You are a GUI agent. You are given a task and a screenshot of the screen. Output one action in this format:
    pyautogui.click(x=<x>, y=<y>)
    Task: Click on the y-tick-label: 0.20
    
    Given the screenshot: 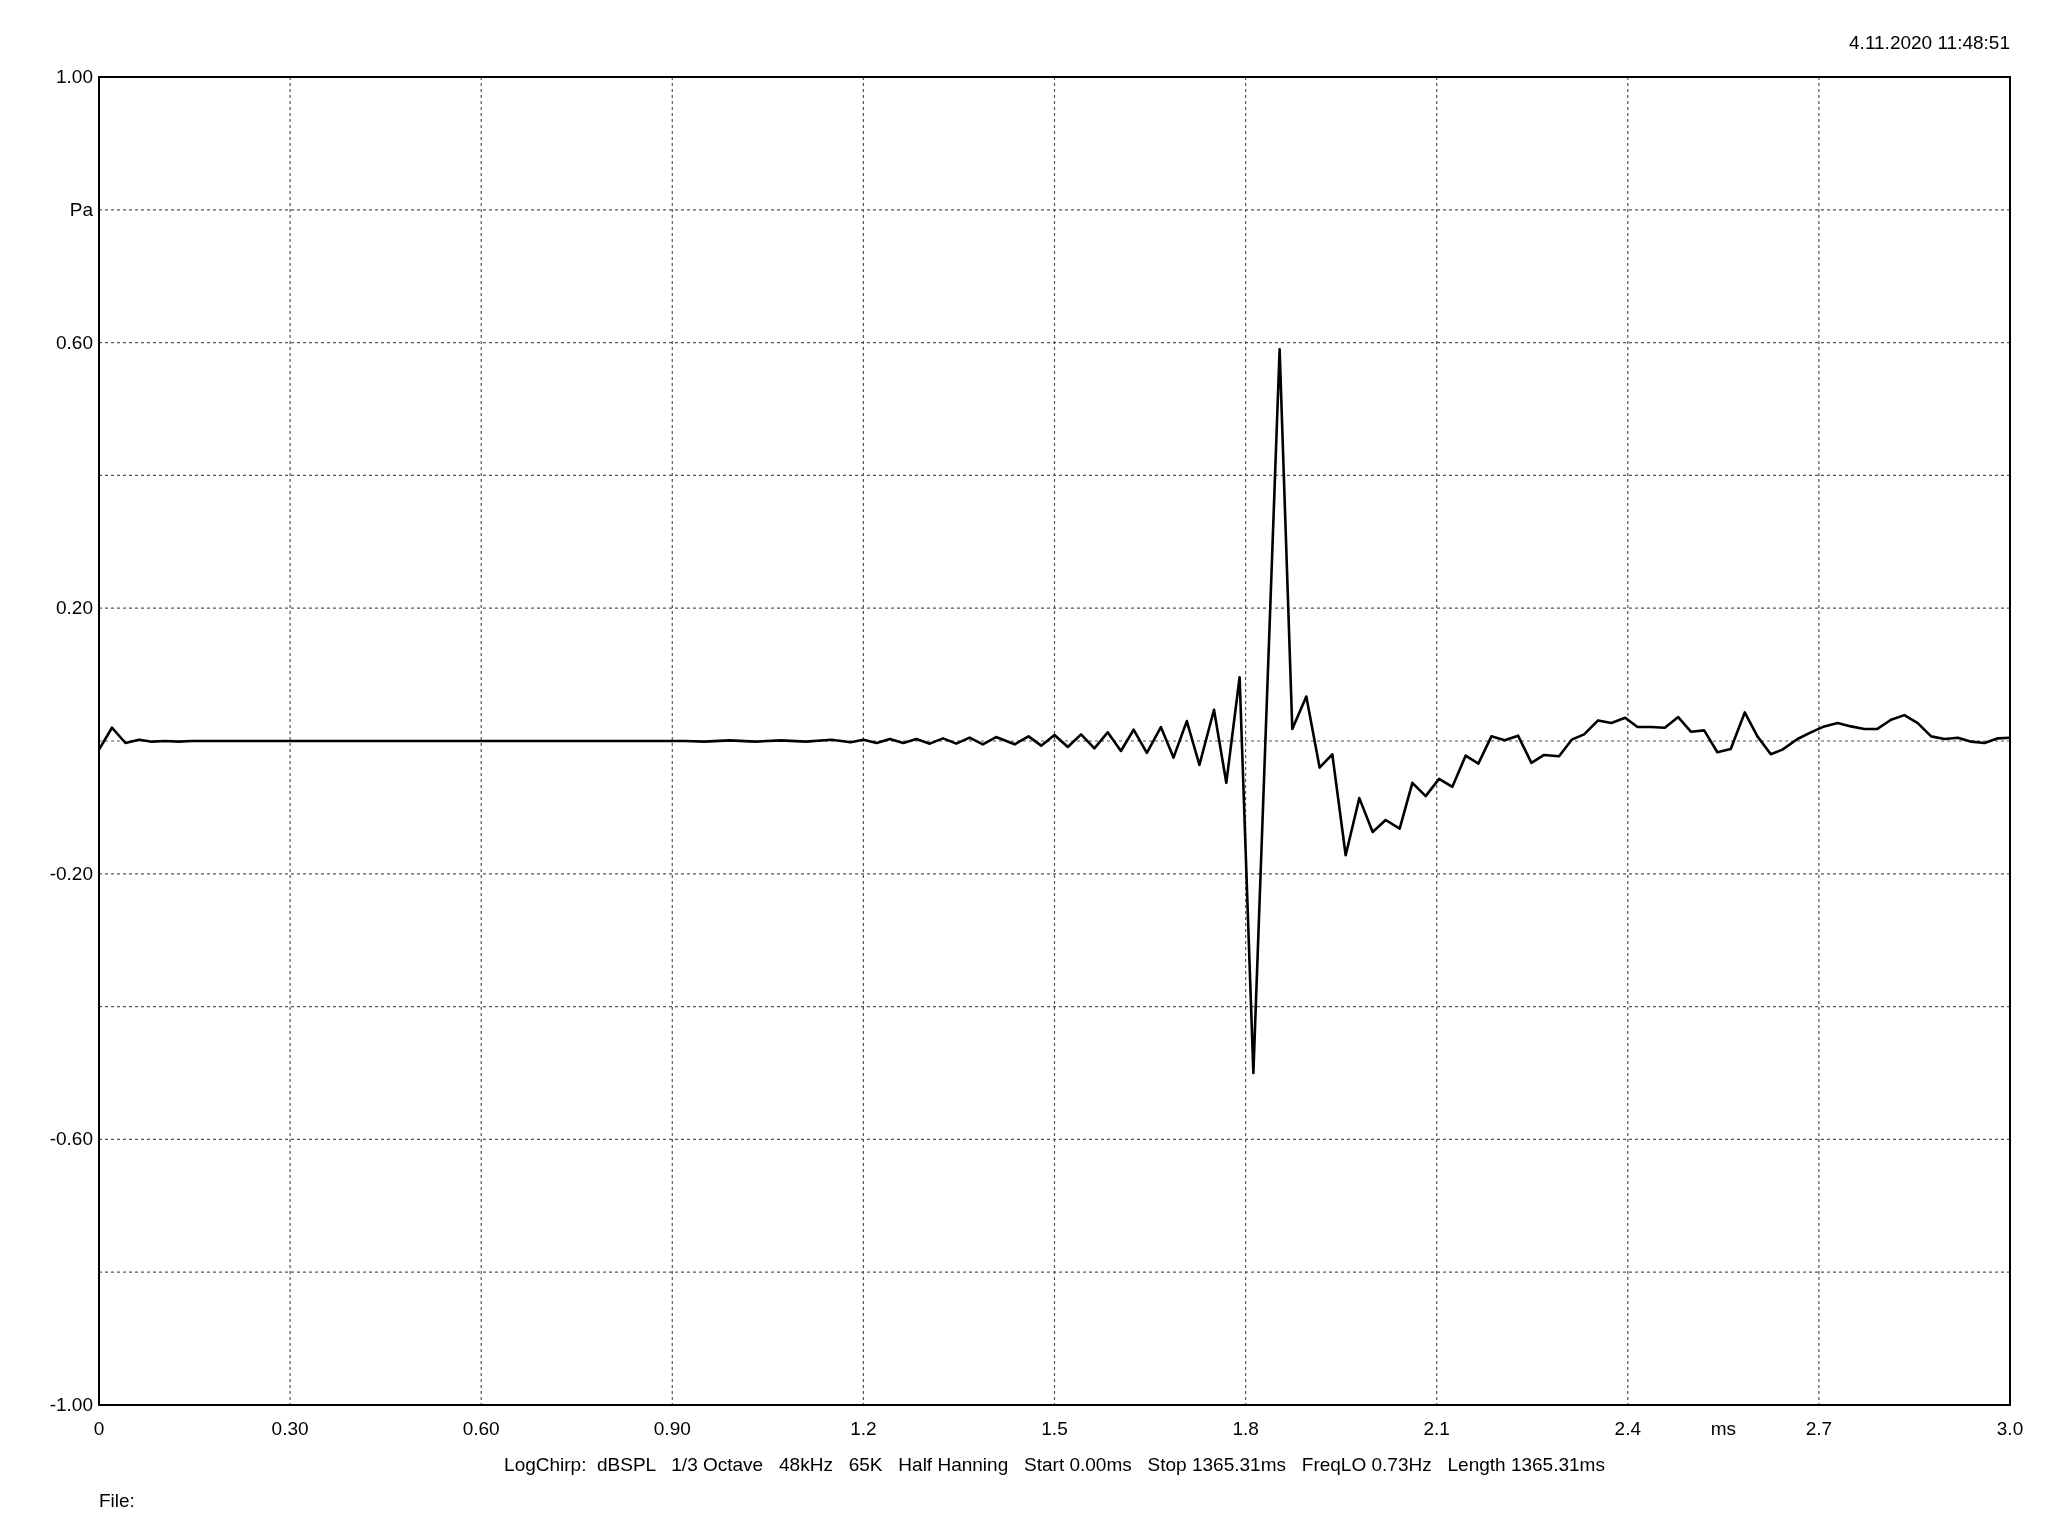 What is the action you would take?
    pyautogui.click(x=74, y=608)
    